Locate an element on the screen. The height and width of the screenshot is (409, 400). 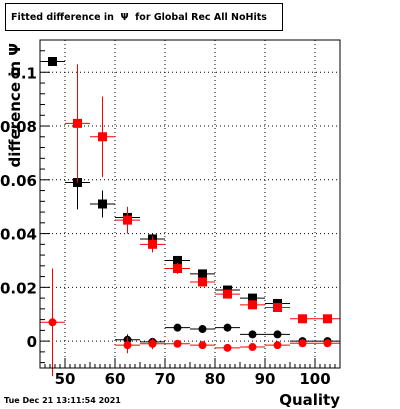
x-tick-label: 50 is located at coordinates (65, 379).